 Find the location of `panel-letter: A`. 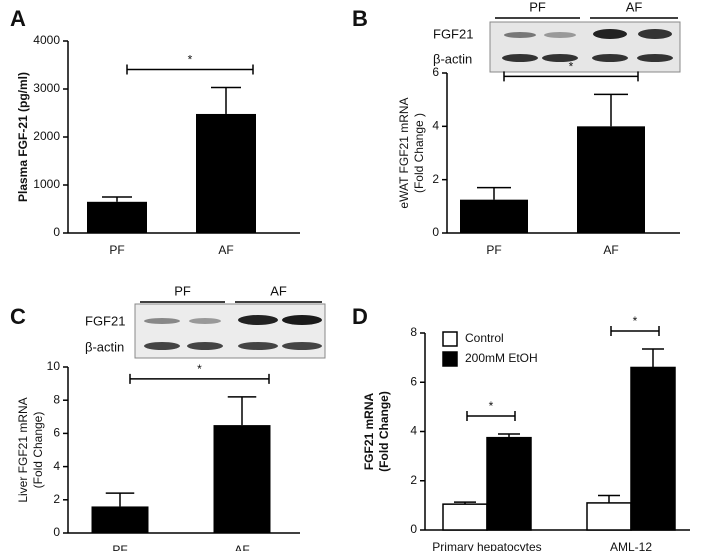

panel-letter: A is located at coordinates (18, 18).